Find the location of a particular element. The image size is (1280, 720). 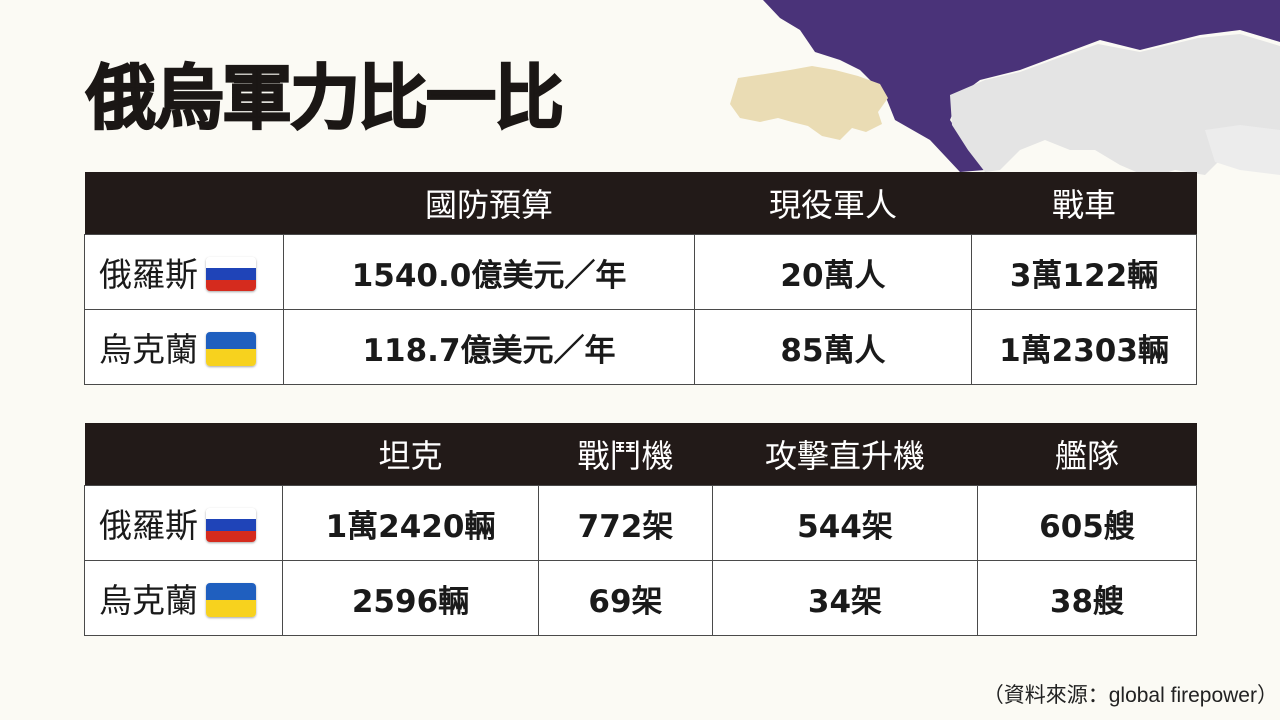

column-header: 現役軍人 is located at coordinates (833, 203).